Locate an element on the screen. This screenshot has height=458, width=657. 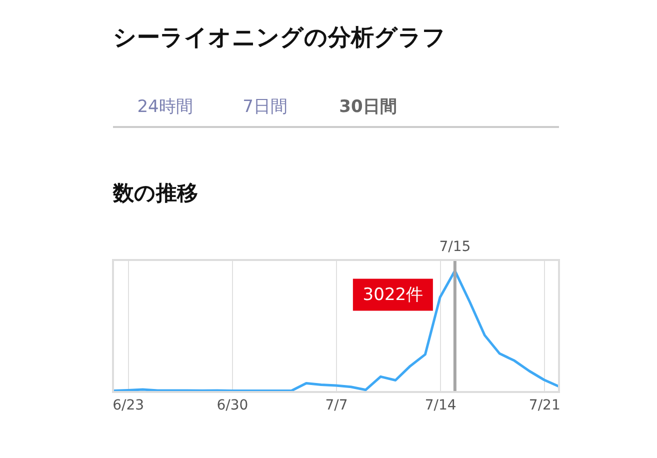
text: 30日間 is located at coordinates (368, 107).